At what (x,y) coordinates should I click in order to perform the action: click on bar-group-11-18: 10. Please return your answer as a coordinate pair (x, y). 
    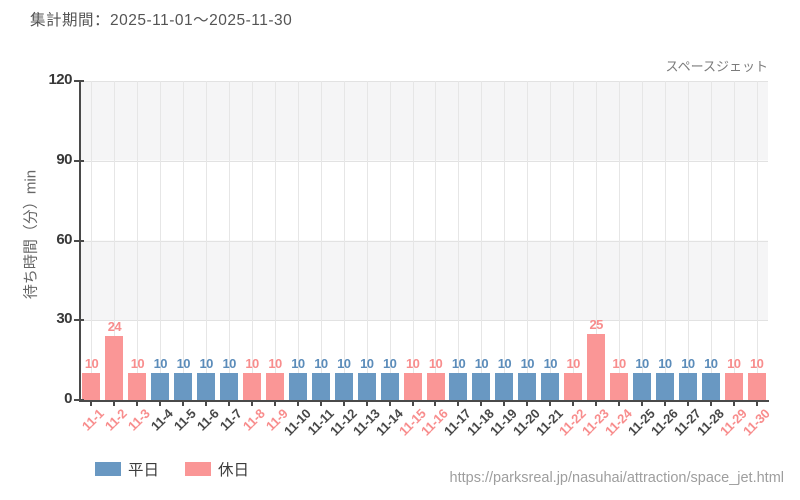
    Looking at the image, I should click on (481, 240).